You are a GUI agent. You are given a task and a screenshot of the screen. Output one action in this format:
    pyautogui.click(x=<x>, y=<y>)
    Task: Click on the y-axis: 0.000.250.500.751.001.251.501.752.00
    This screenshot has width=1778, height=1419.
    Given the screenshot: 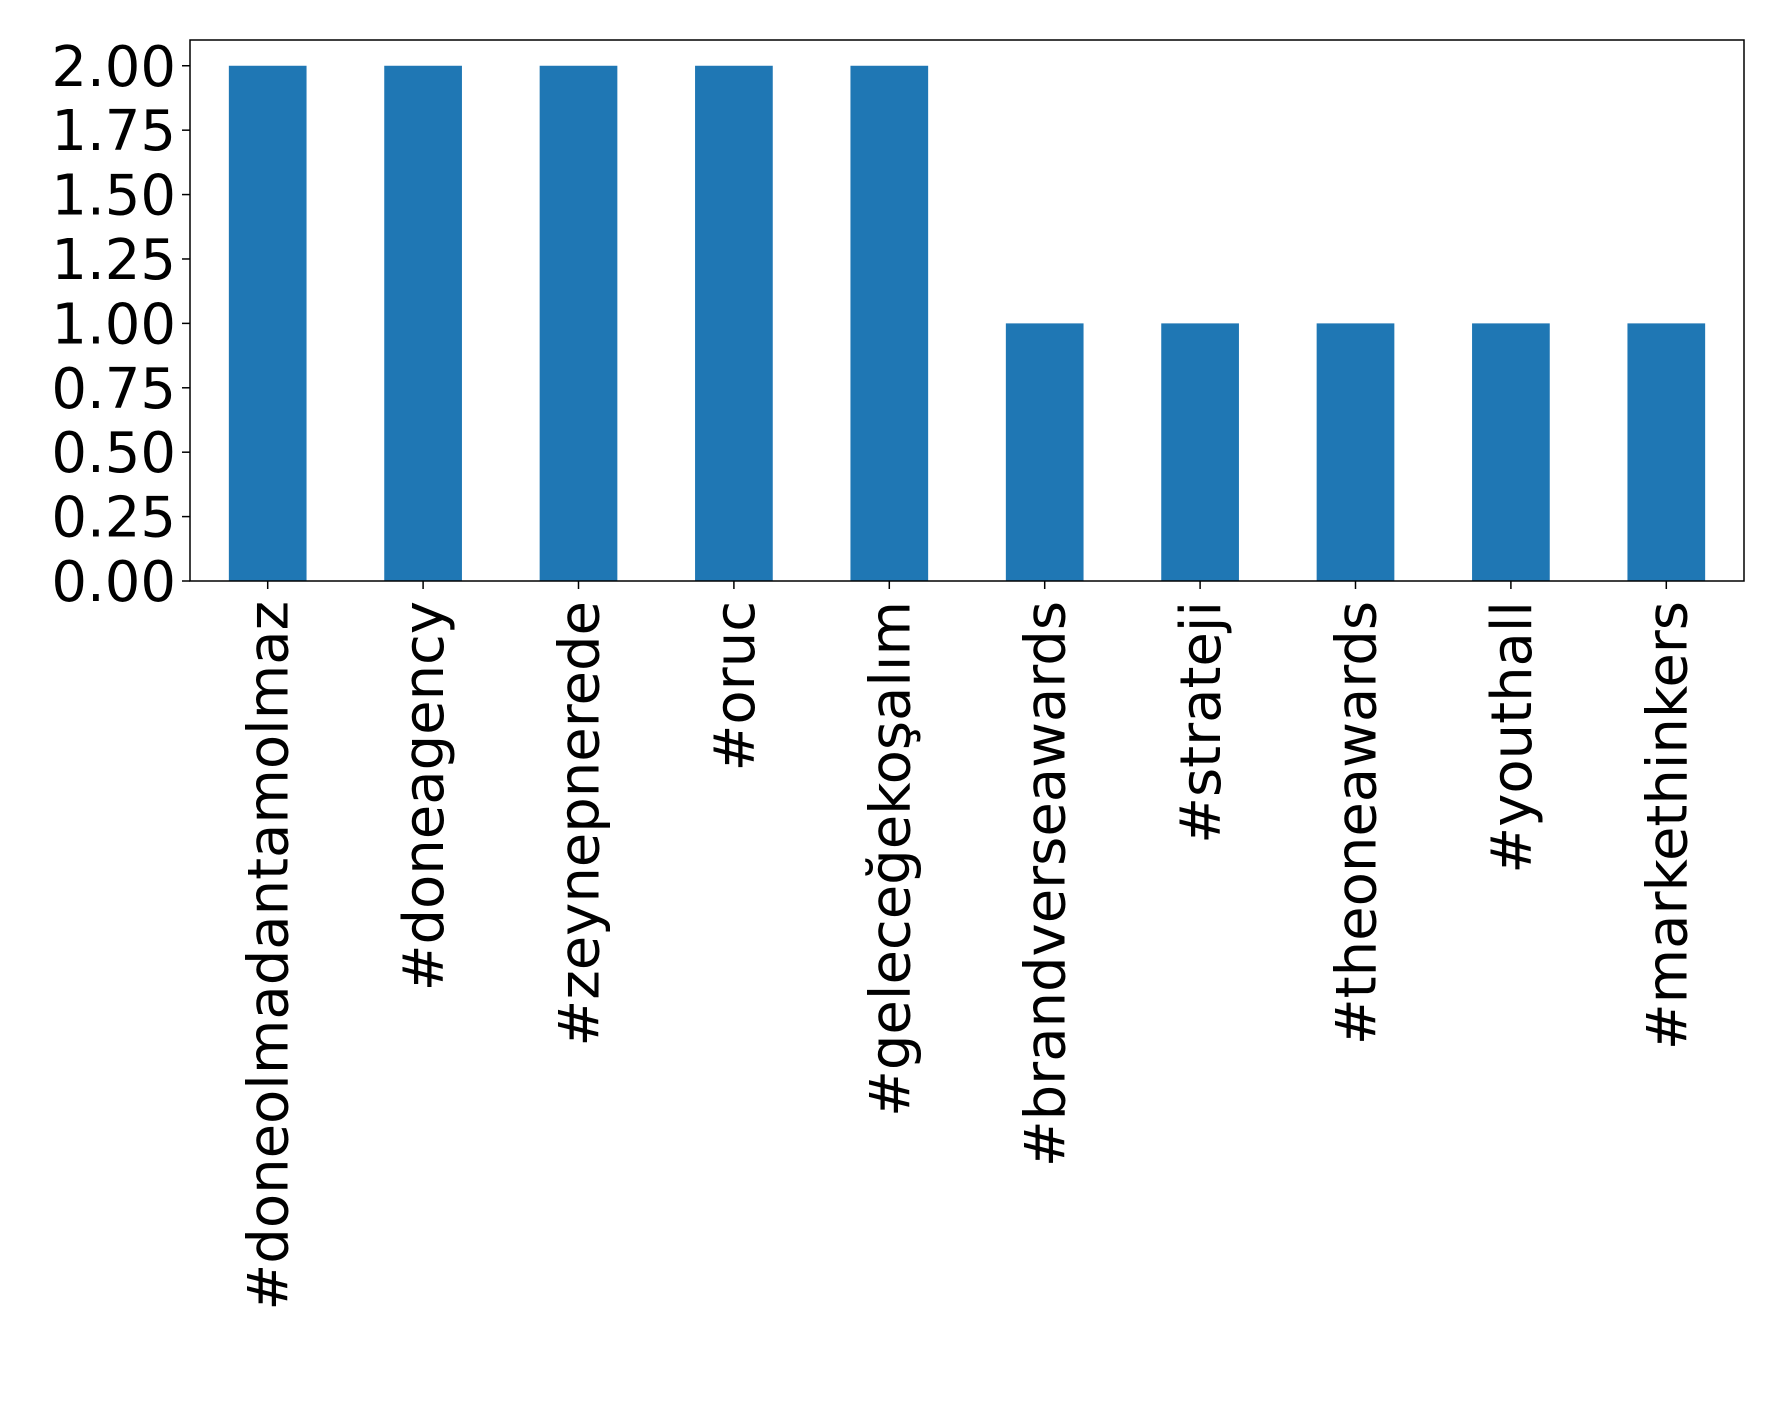 What is the action you would take?
    pyautogui.click(x=120, y=325)
    